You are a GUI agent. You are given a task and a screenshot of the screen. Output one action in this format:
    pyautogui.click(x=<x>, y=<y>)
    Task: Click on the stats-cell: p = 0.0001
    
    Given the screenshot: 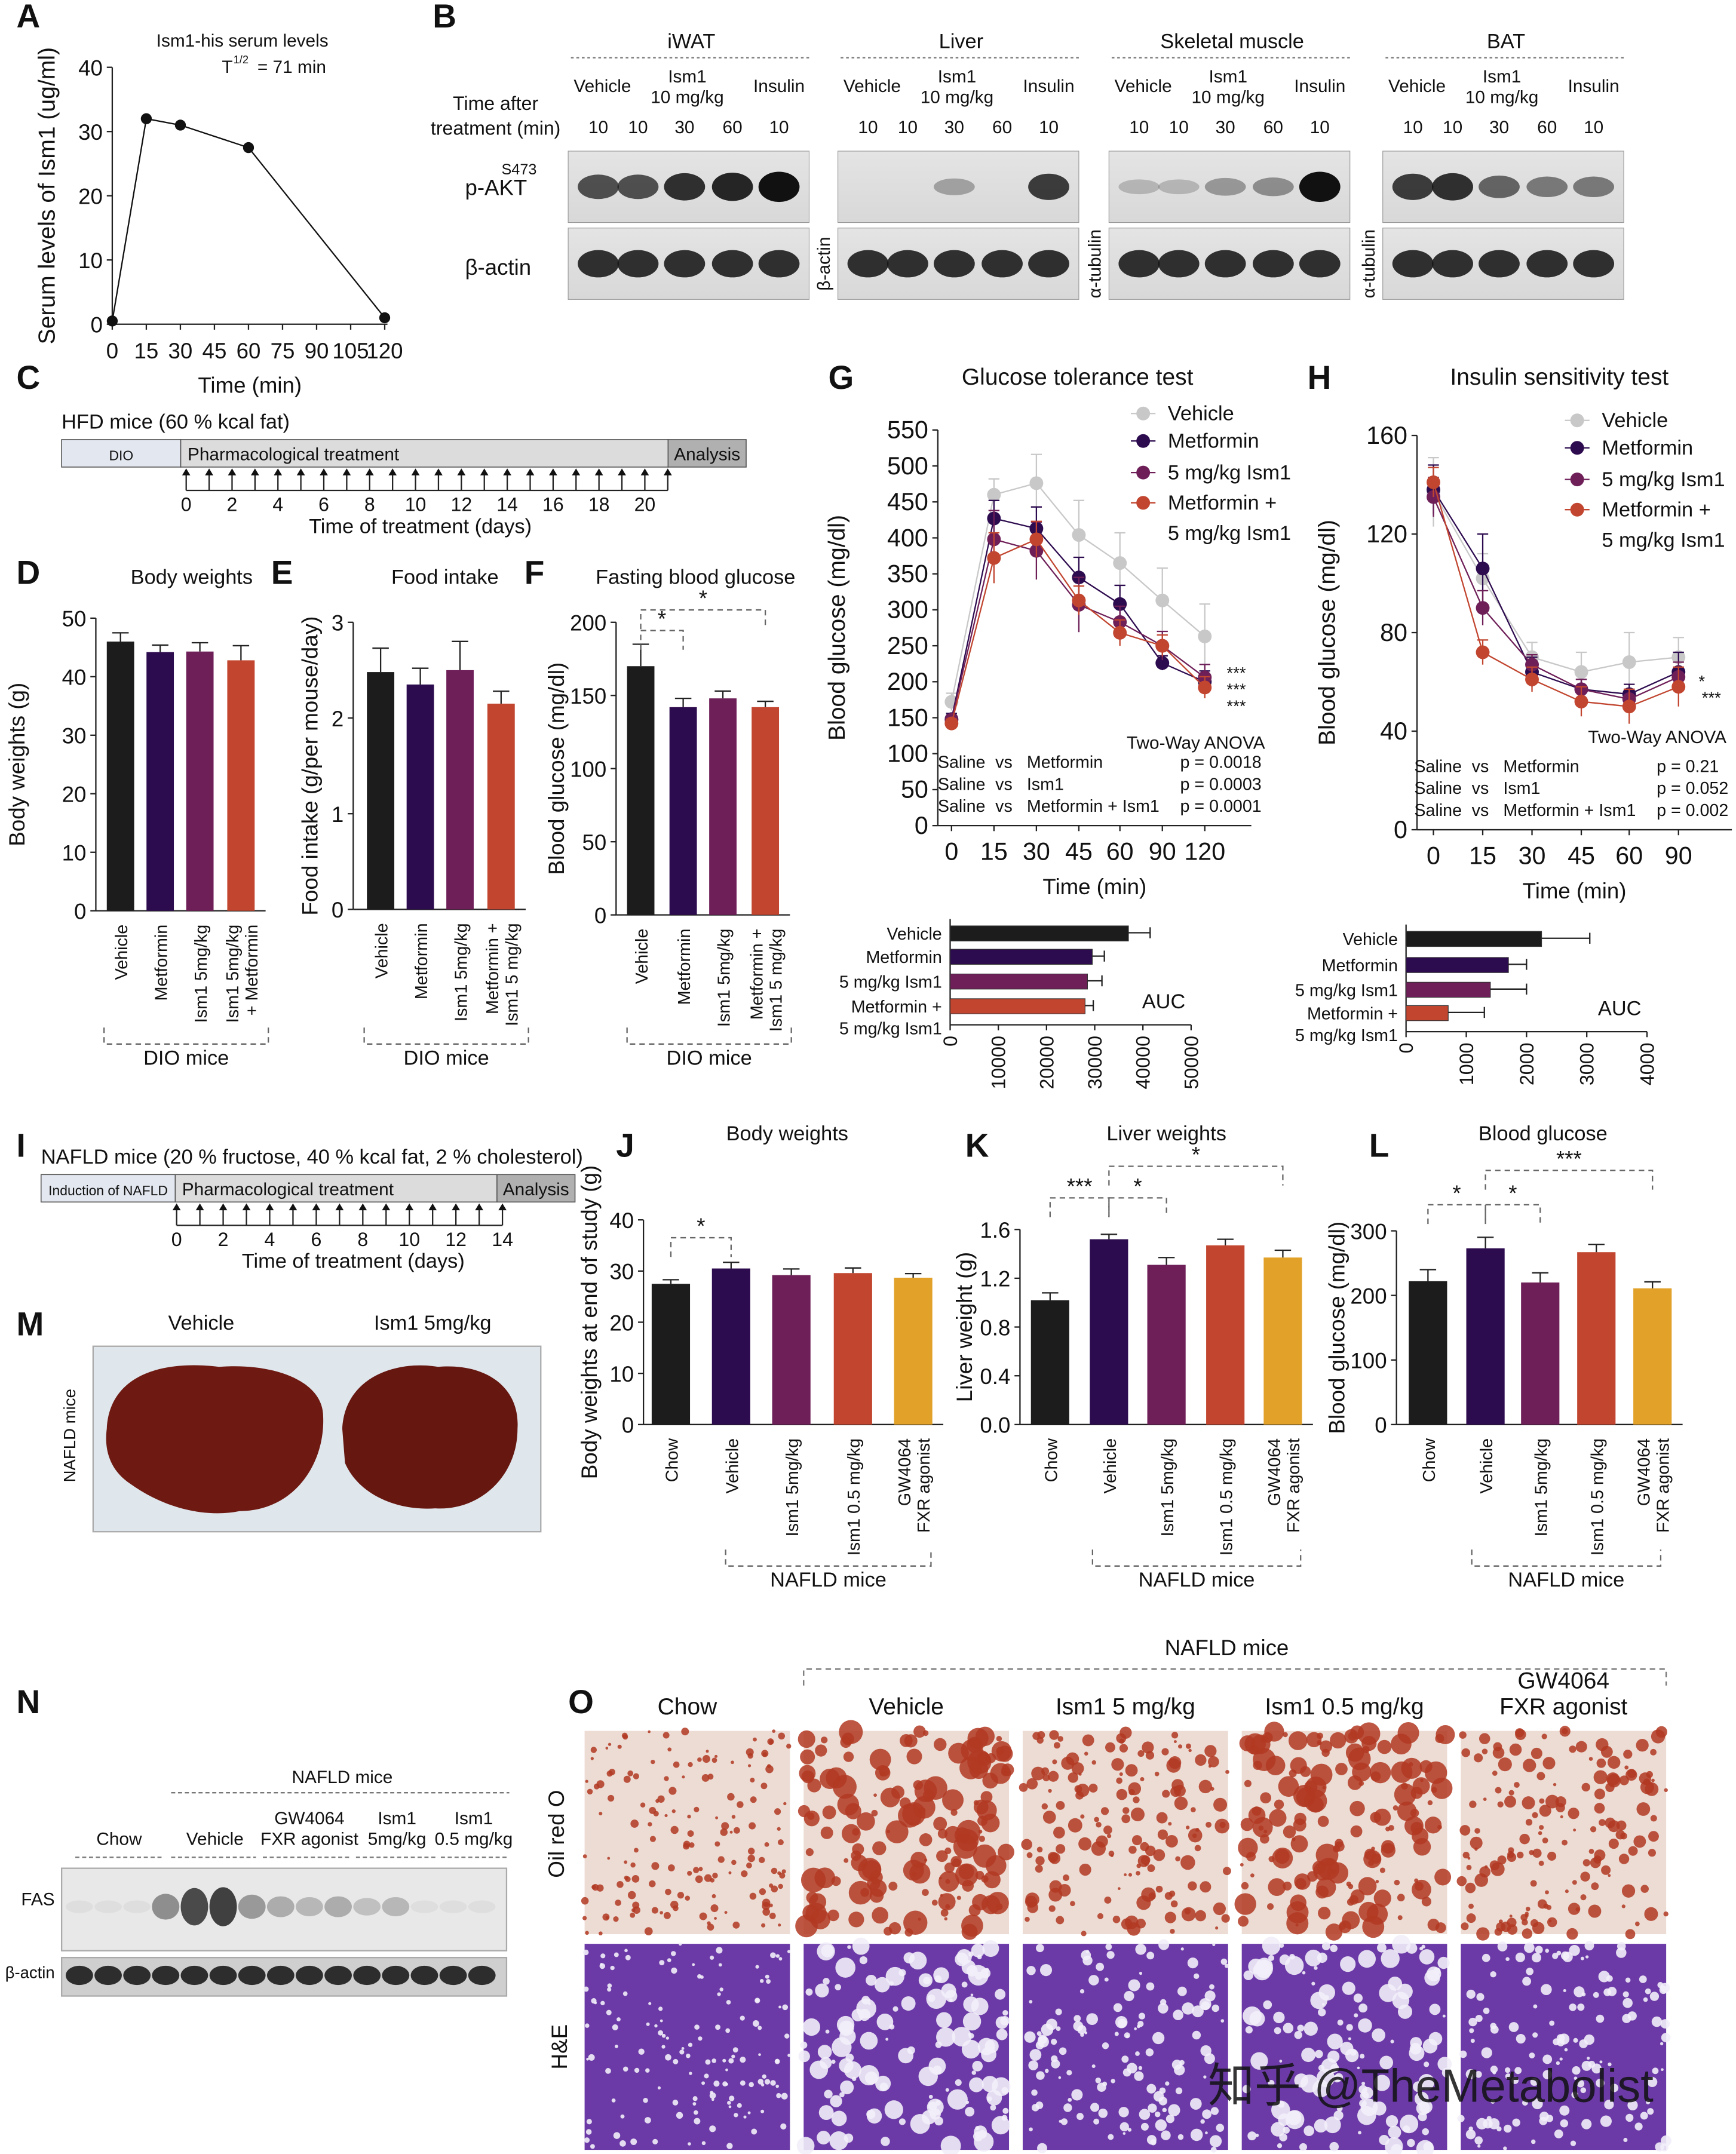 What is the action you would take?
    pyautogui.click(x=1221, y=807)
    